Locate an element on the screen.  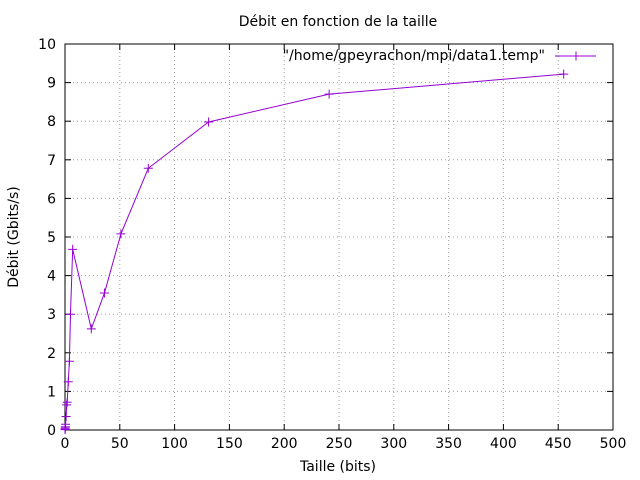
x-tick-label: 350 is located at coordinates (448, 444).